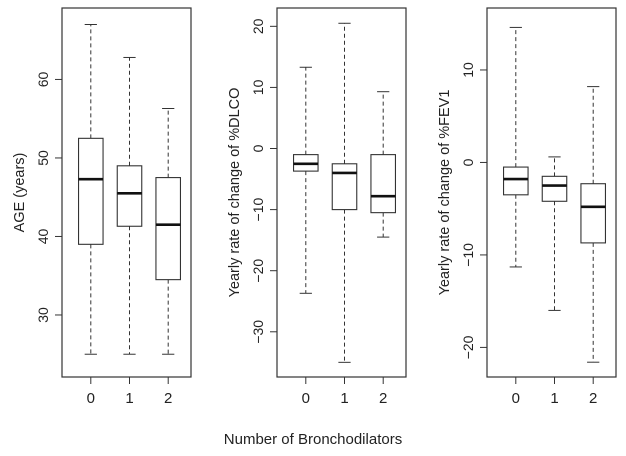 This screenshot has width=626, height=456. What do you see at coordinates (43, 79) in the screenshot?
I see `y-tick-label: 60` at bounding box center [43, 79].